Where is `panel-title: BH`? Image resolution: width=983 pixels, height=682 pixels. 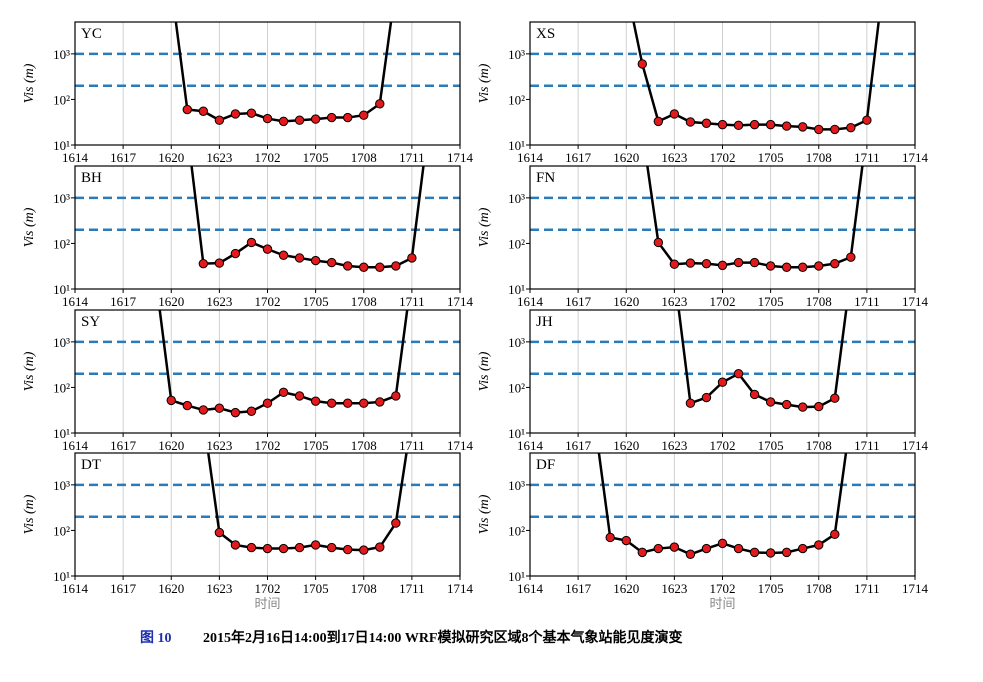
panel-title: BH is located at coordinates (91, 178).